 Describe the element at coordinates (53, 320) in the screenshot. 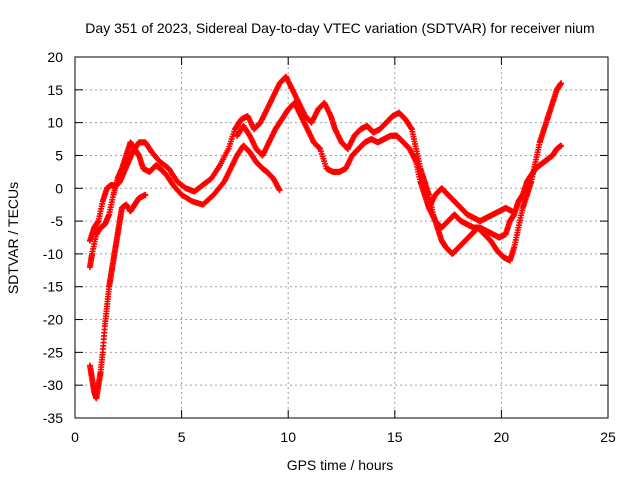

I see `y-tick-label: -20` at that location.